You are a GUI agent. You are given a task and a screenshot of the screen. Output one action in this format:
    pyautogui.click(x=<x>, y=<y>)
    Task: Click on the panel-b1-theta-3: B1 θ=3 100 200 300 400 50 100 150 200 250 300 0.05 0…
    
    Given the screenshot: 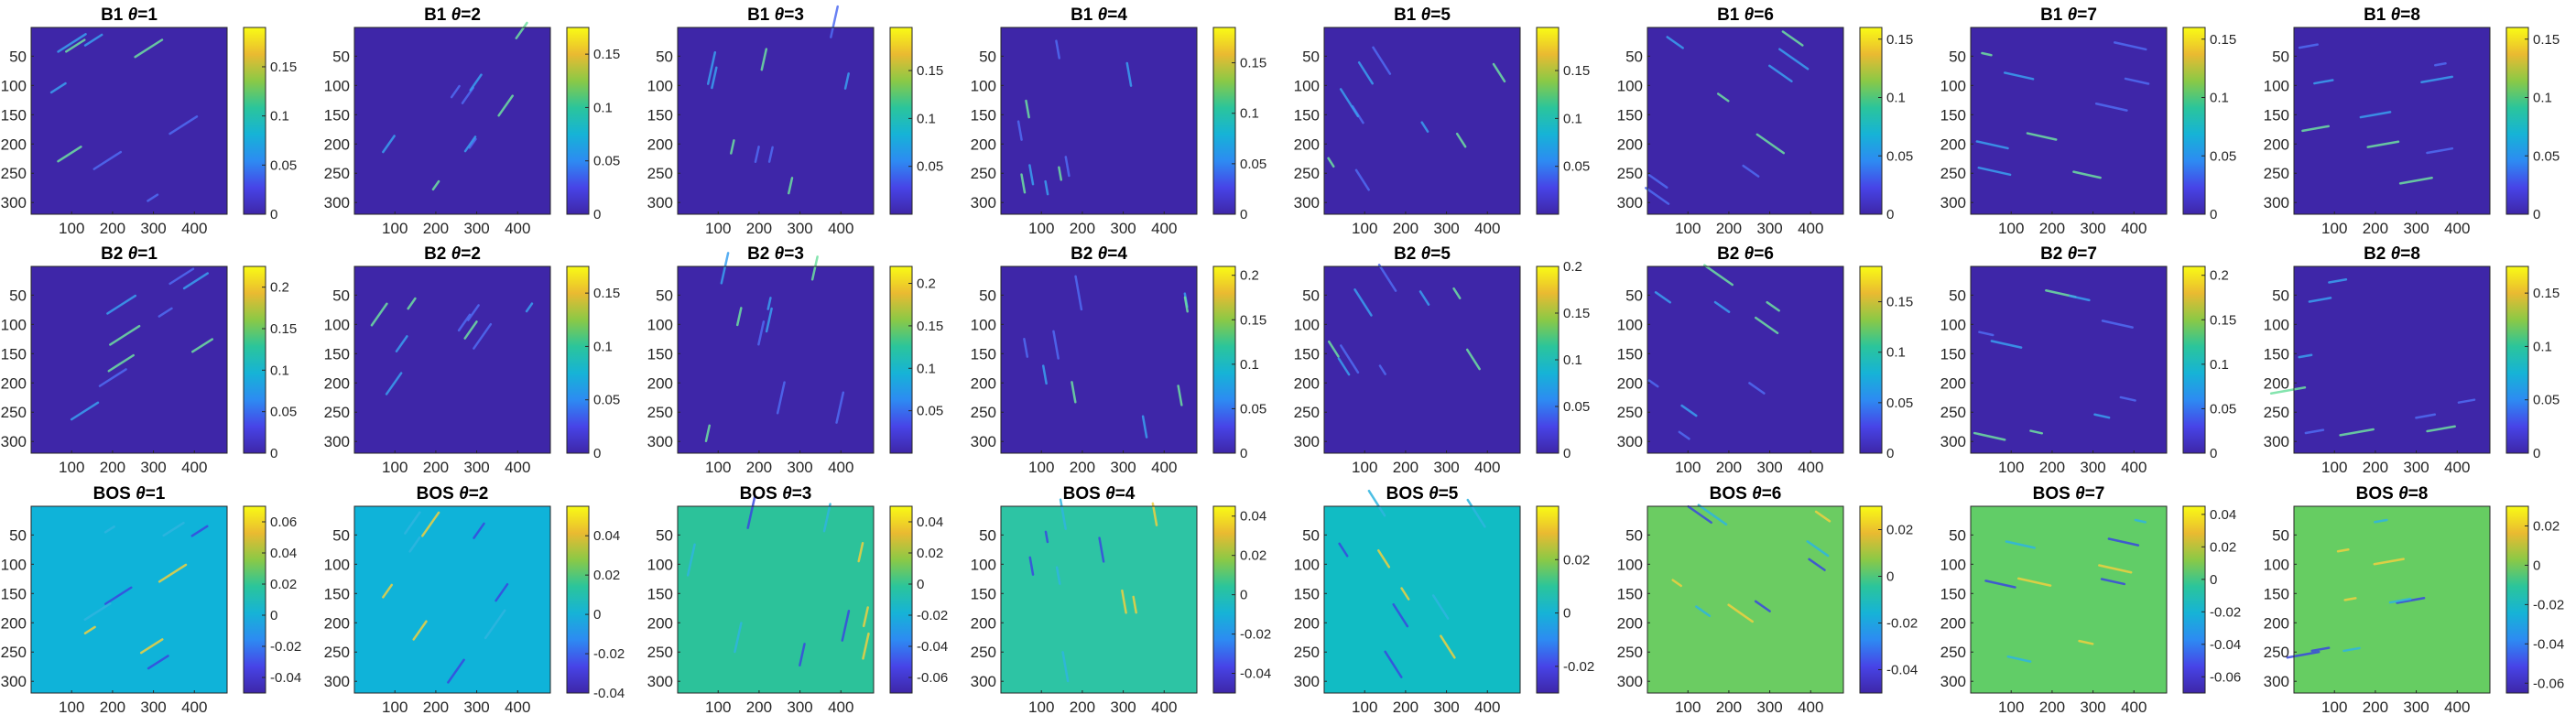 What is the action you would take?
    pyautogui.click(x=795, y=121)
    